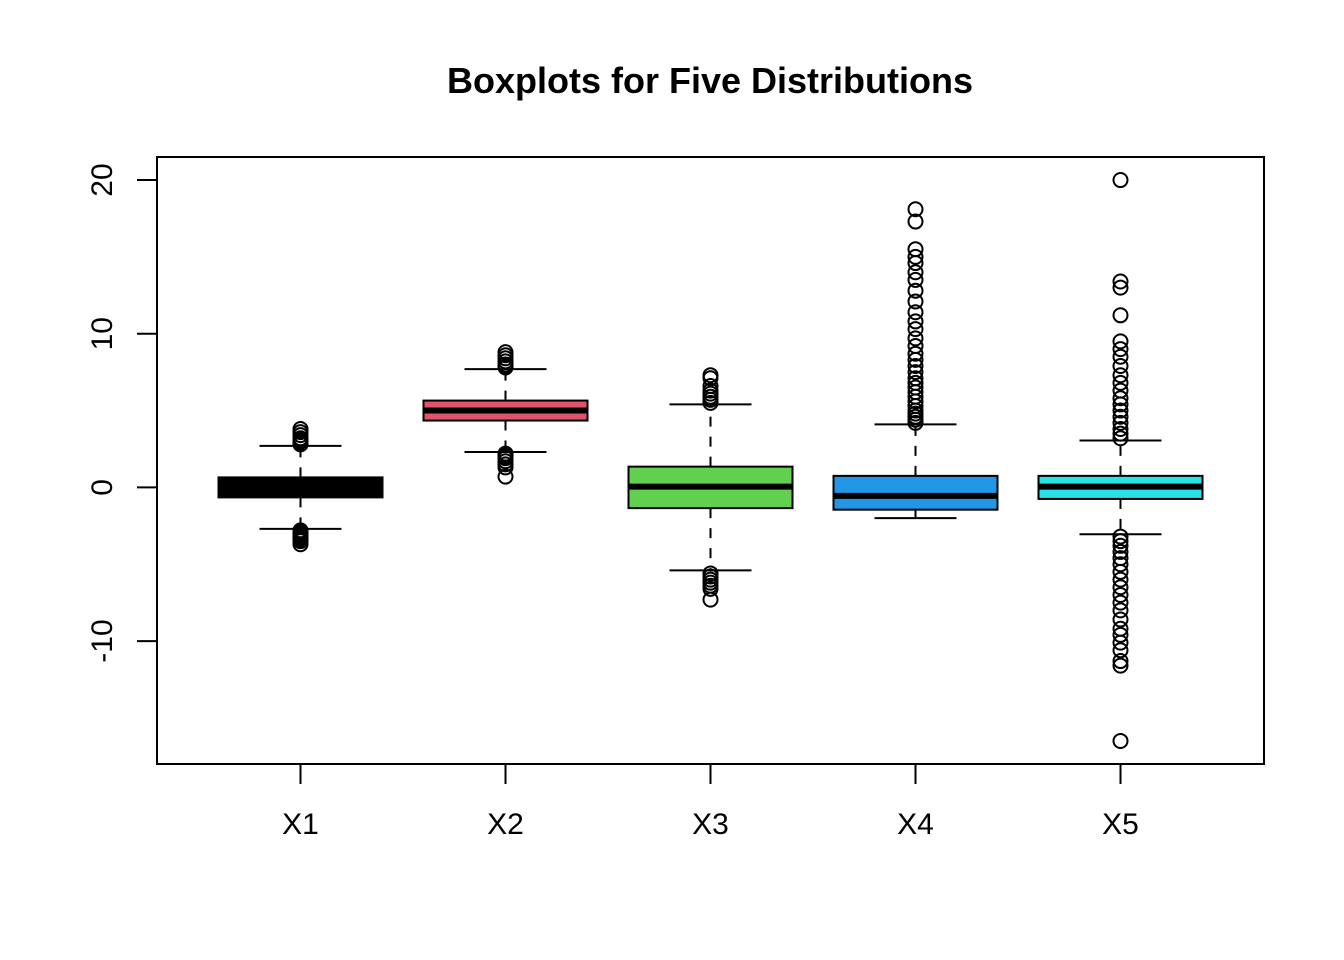  Describe the element at coordinates (102, 179) in the screenshot. I see `y-tick-label: 20` at that location.